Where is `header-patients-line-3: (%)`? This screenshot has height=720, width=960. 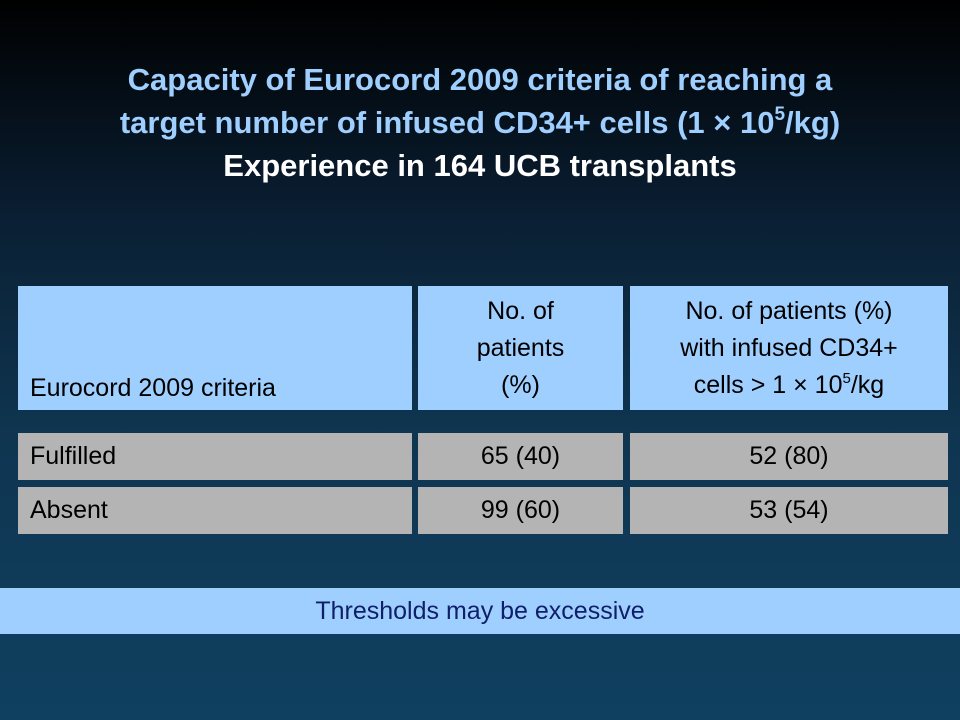
header-patients-line-3: (%) is located at coordinates (520, 384).